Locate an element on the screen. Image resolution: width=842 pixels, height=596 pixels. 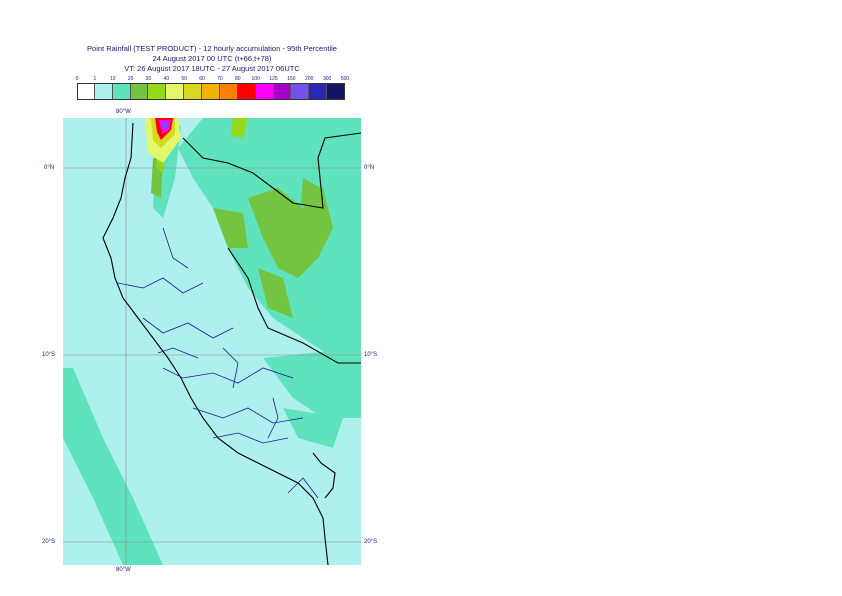
legend-tick-label: 70 is located at coordinates (220, 79).